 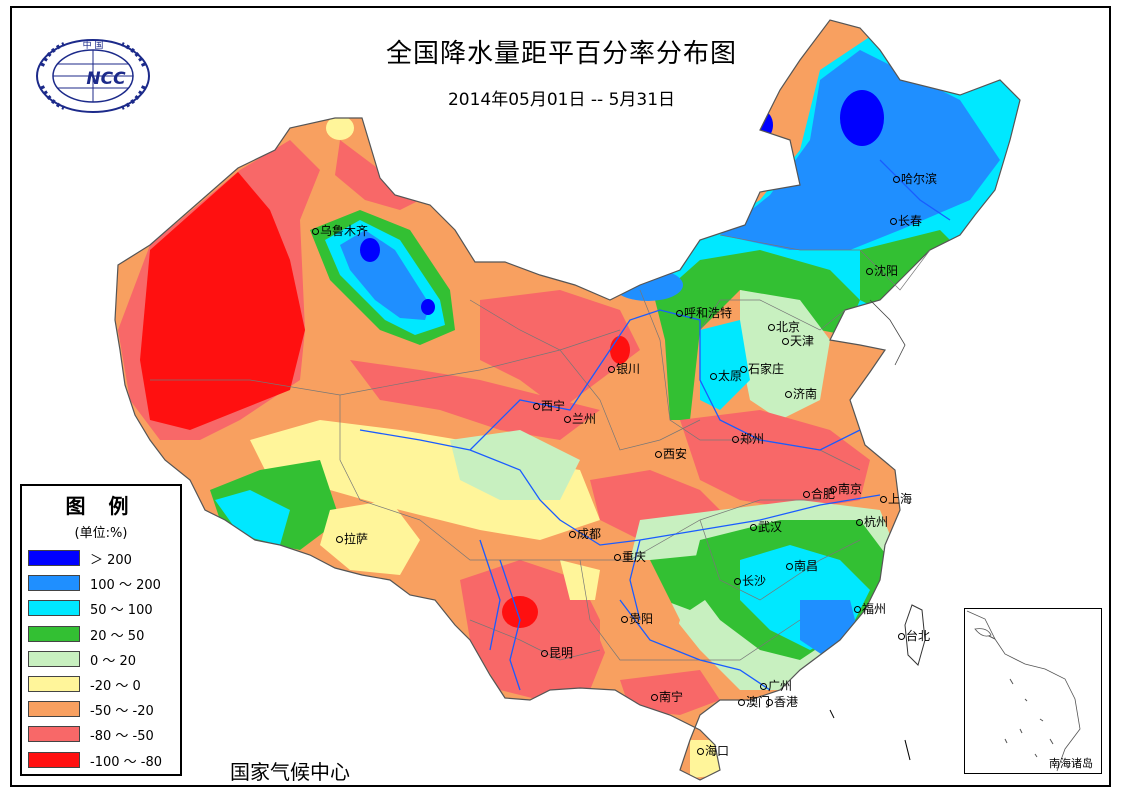 I want to click on city-label: 北京, so click(x=784, y=326).